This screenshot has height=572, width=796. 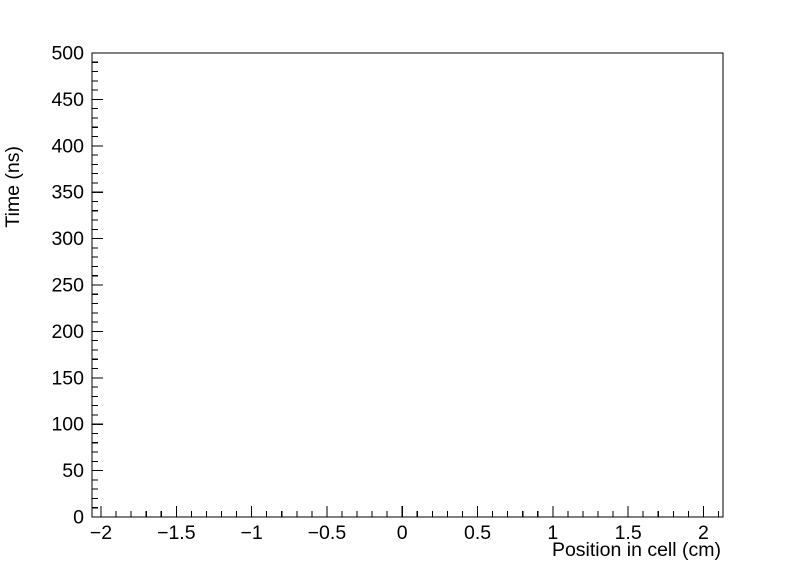 What do you see at coordinates (67, 378) in the screenshot?
I see `y-tick-label: 150` at bounding box center [67, 378].